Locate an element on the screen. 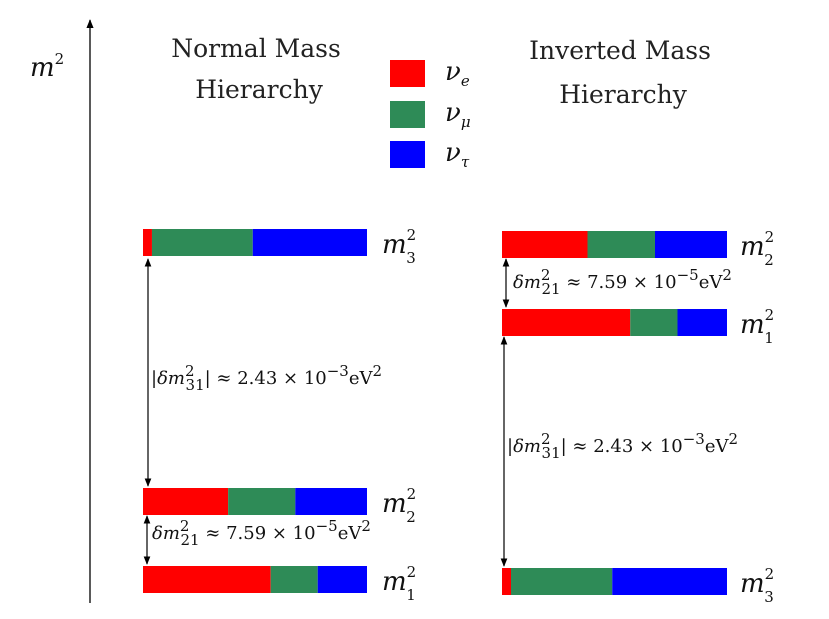 Image resolution: width=829 pixels, height=619 pixels. normal-large-splitting-label: |δm2 31| ≈ 2.43 × 10−3eV2 is located at coordinates (266, 378).